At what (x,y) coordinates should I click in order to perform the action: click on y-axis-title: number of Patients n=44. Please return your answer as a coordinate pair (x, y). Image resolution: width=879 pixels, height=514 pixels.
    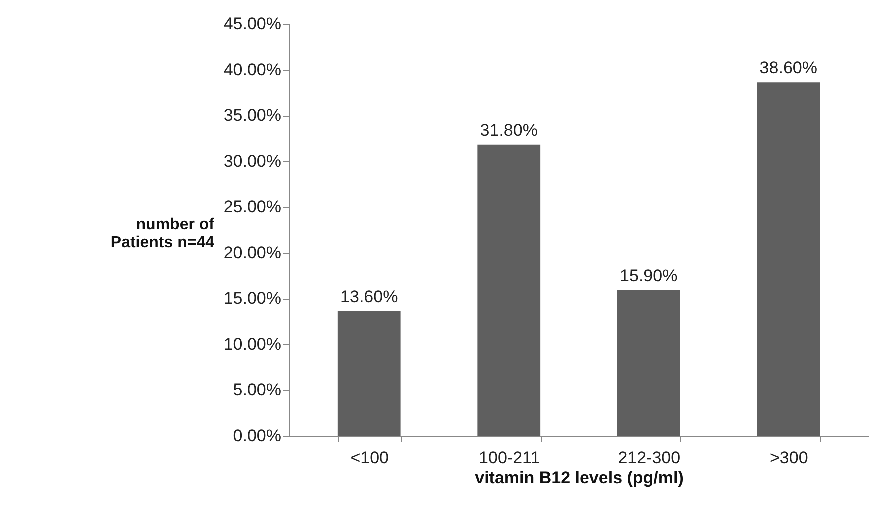
    Looking at the image, I should click on (163, 234).